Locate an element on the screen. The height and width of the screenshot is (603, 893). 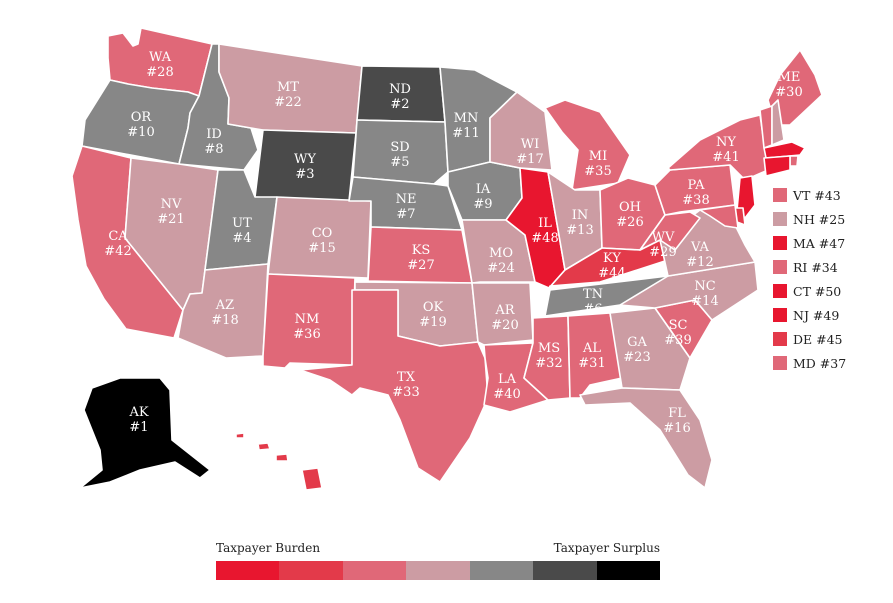
legend-label: NJ #49 is located at coordinates (816, 315).